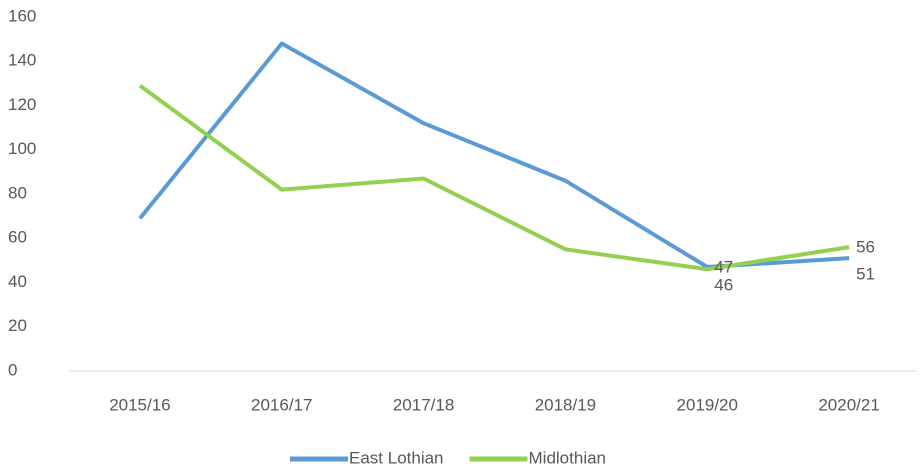 The width and height of the screenshot is (920, 472). What do you see at coordinates (865, 274) in the screenshot?
I see `data-label: 51` at bounding box center [865, 274].